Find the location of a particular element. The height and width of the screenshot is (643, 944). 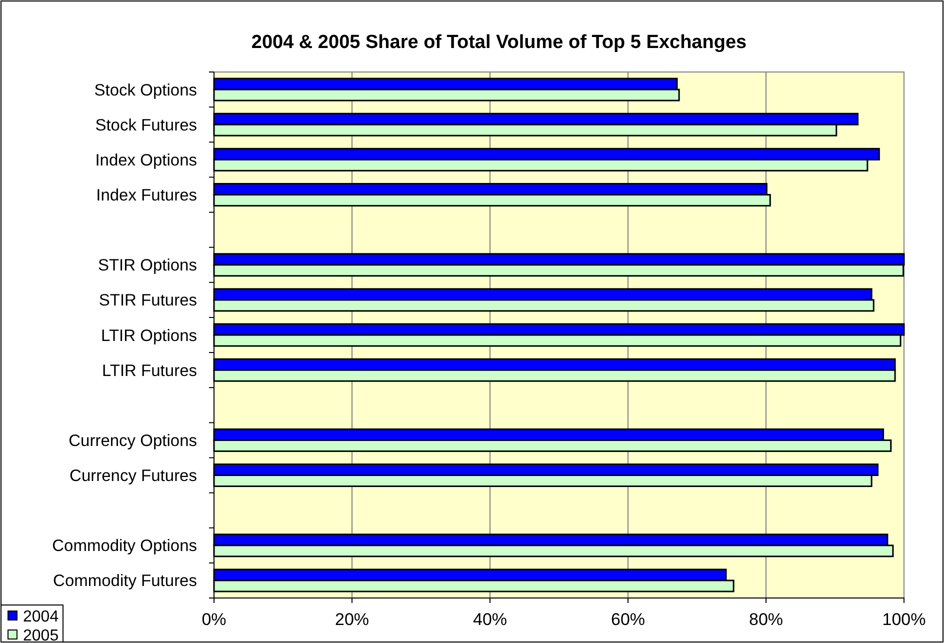

legend-label: 2005 is located at coordinates (41, 635).